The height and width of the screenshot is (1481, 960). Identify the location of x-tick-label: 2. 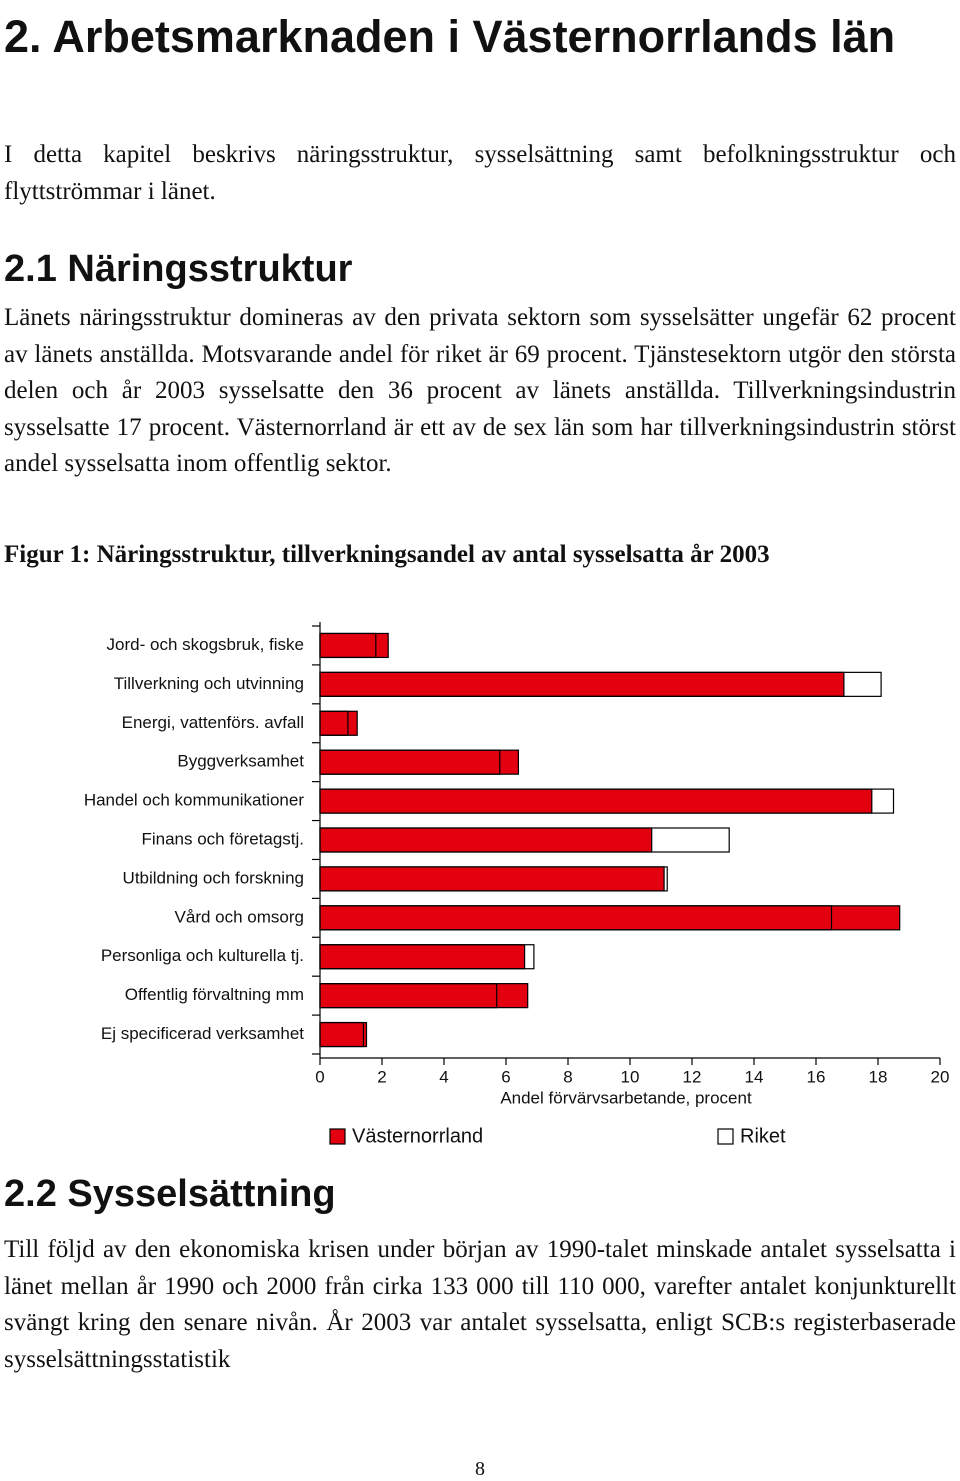
(381, 1076).